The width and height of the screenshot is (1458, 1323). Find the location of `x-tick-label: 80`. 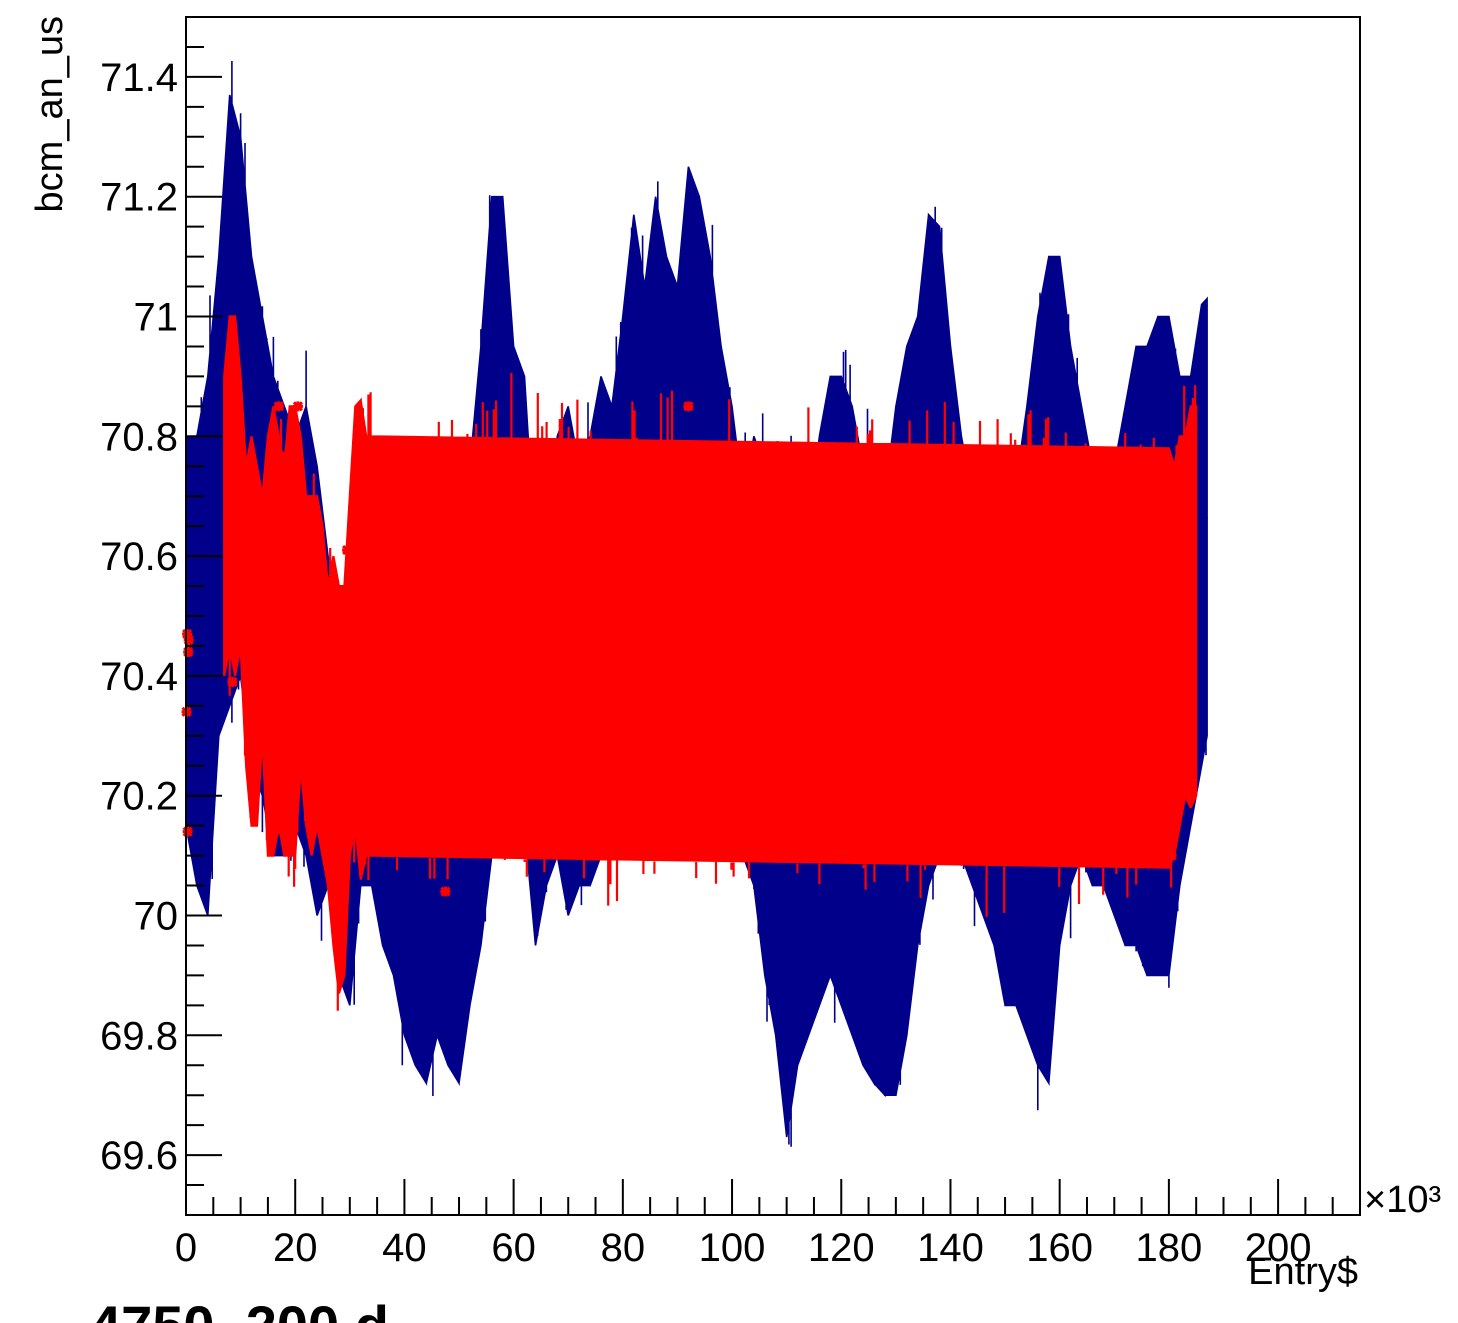

x-tick-label: 80 is located at coordinates (623, 1248).